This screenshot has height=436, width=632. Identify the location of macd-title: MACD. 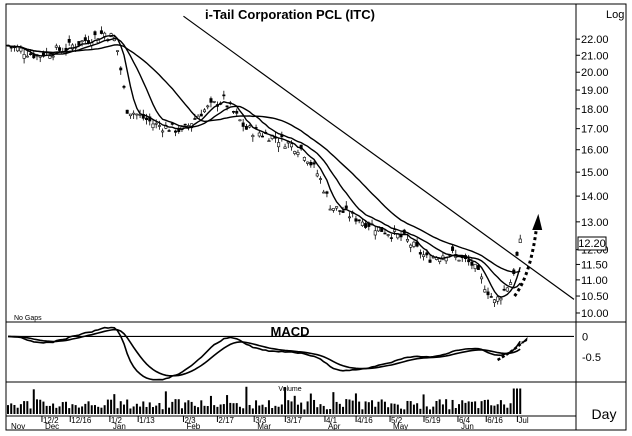
(290, 331).